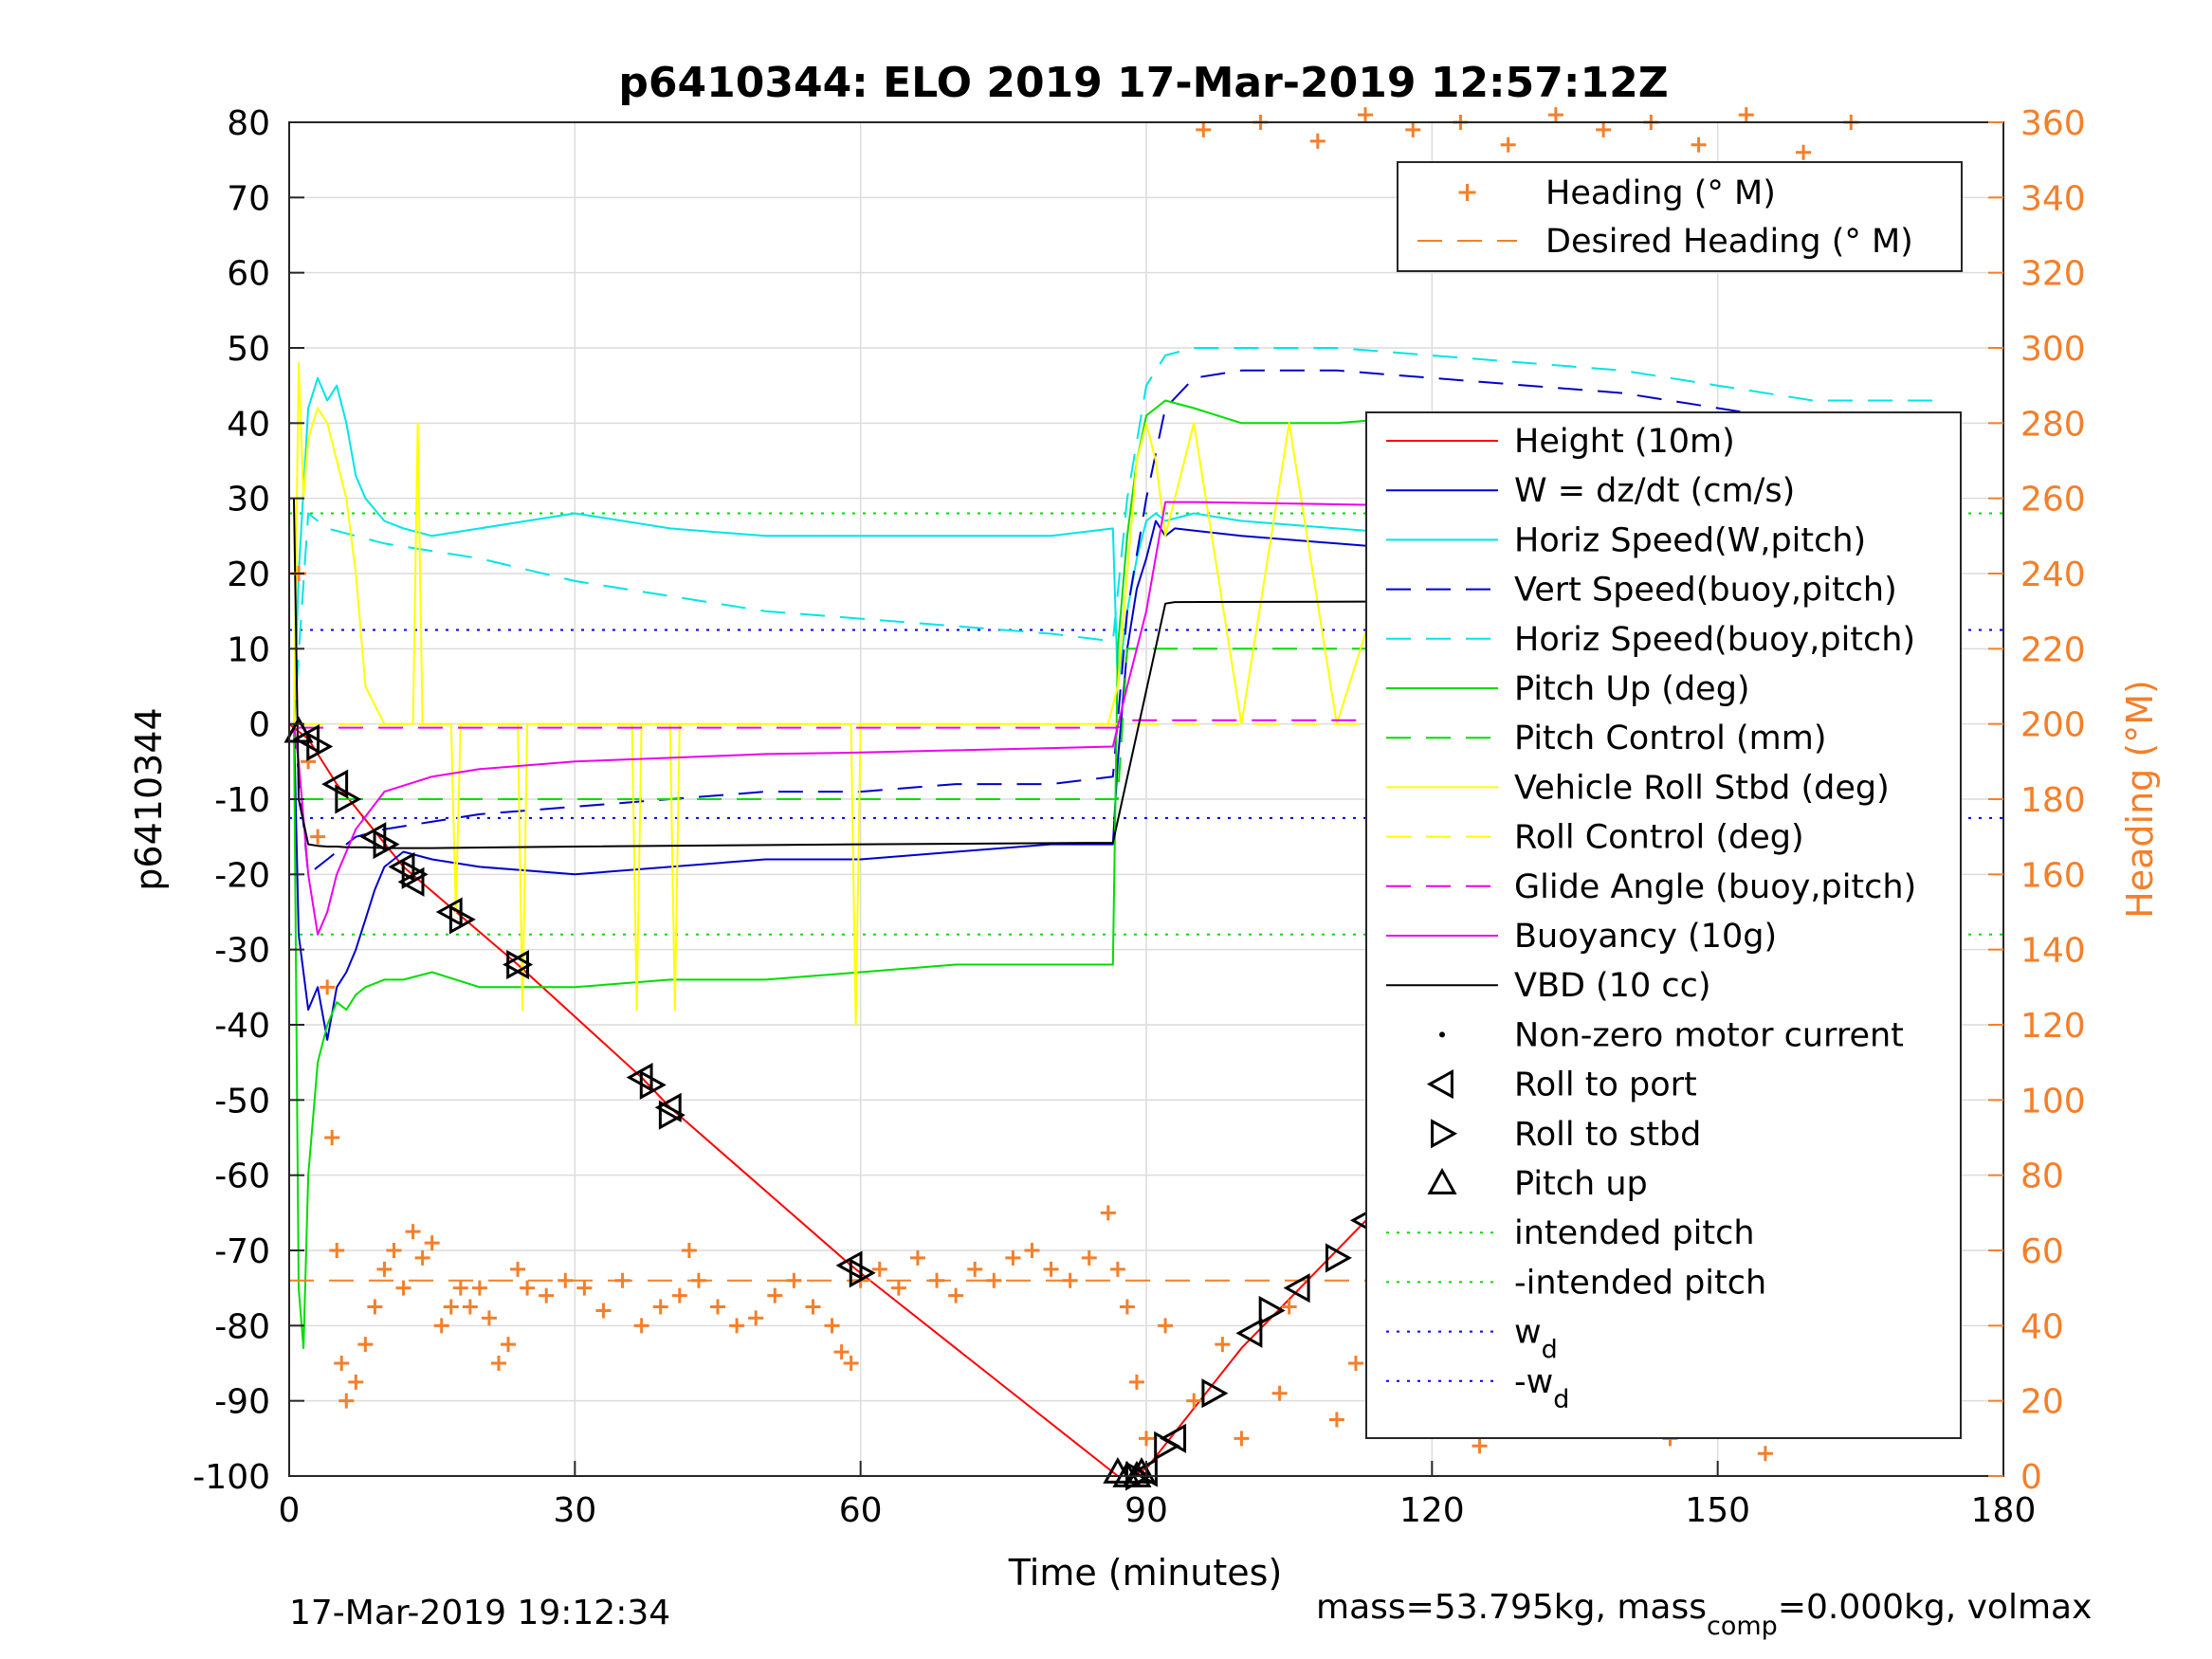 The height and width of the screenshot is (1659, 2212). Describe the element at coordinates (1477, 1388) in the screenshot. I see `legend-entry-wd-19: -wd` at that location.